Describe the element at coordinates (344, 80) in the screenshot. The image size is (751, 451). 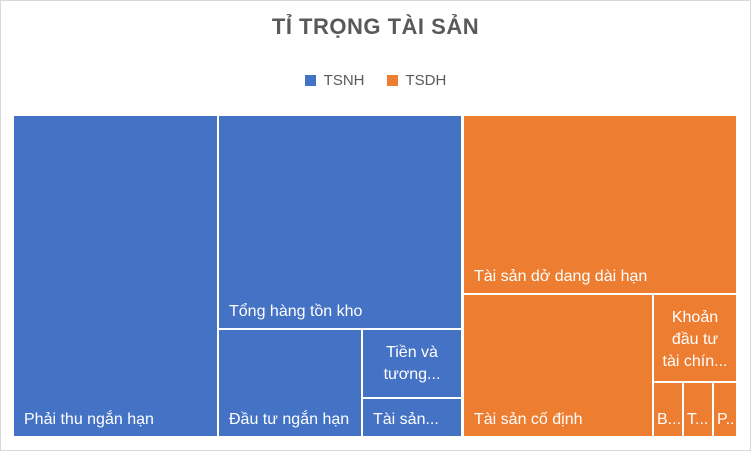
I see `legend-label-tsnh: TSNH` at that location.